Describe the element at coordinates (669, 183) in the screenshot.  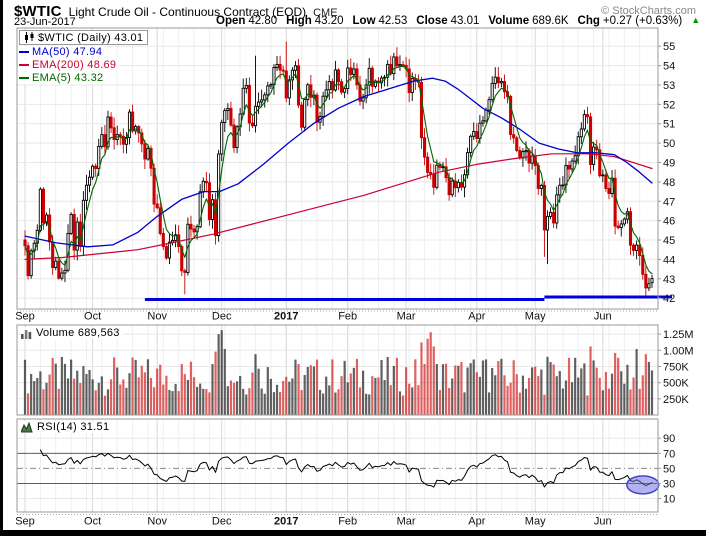
I see `svg-text: 48` at that location.